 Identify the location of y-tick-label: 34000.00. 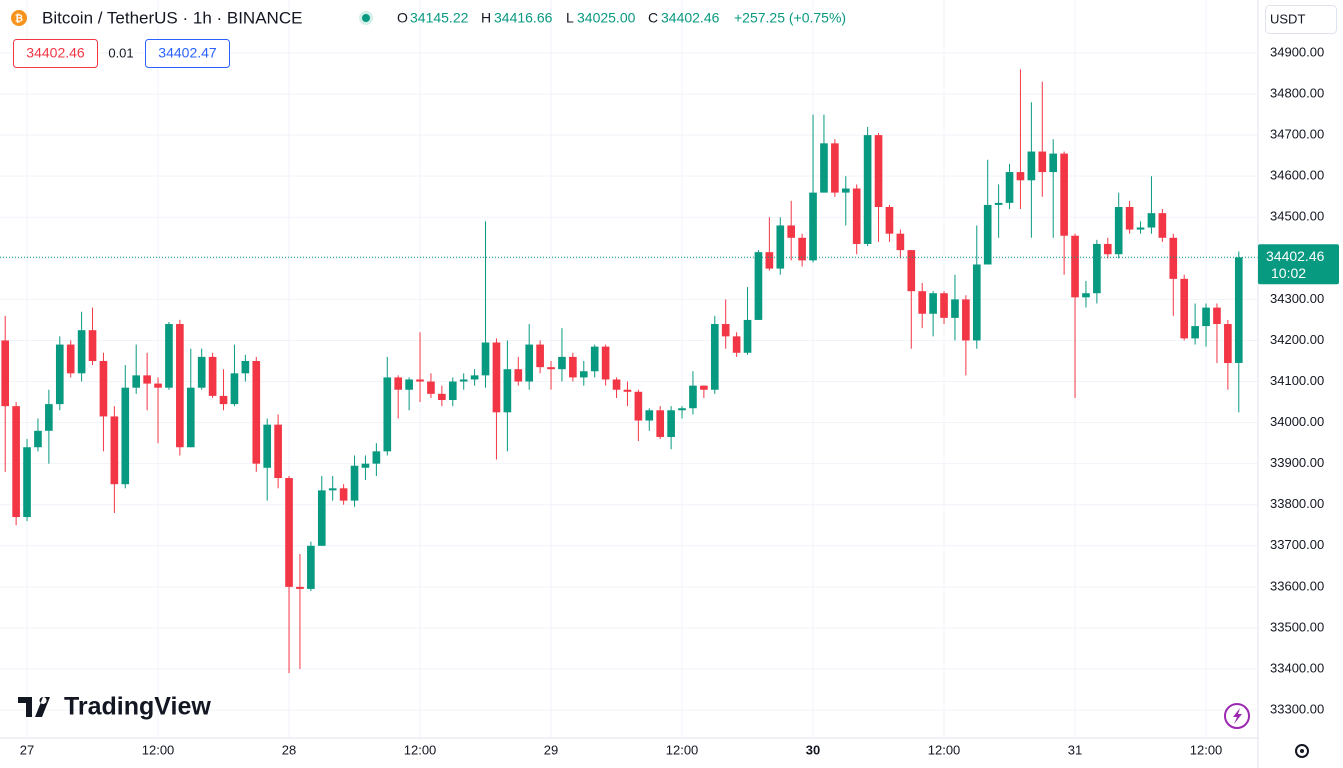
(1297, 421).